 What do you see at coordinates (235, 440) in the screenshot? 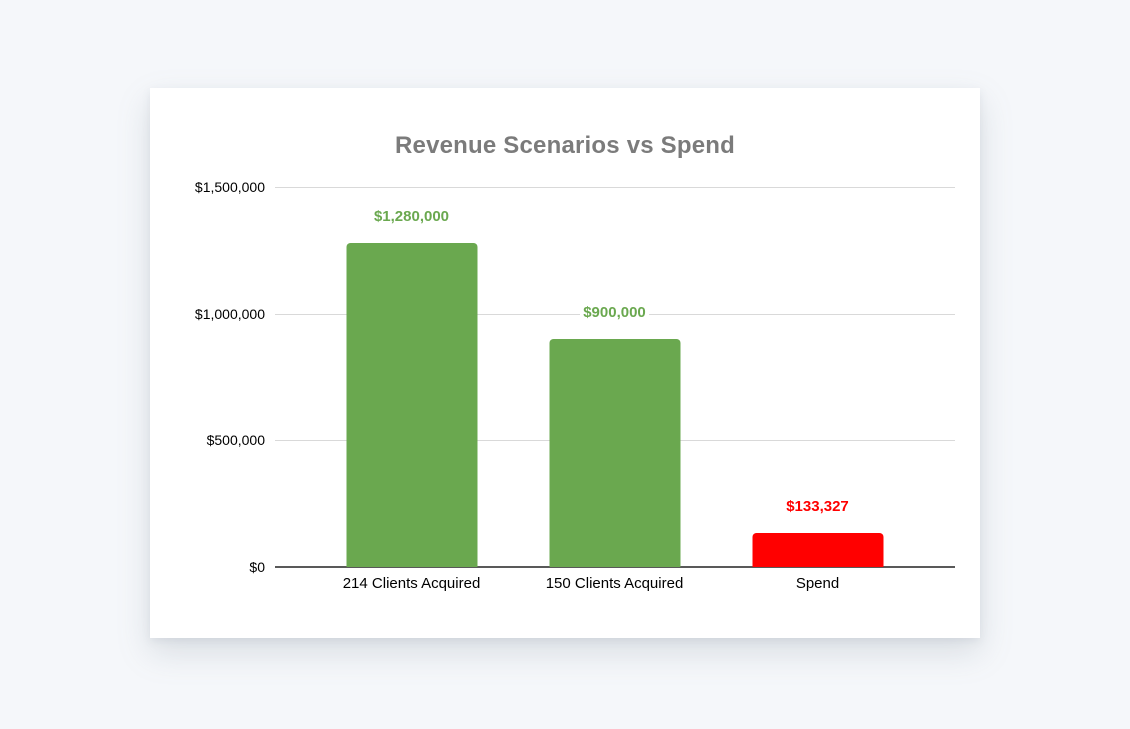
I see `y-axis-tick: $500,000` at bounding box center [235, 440].